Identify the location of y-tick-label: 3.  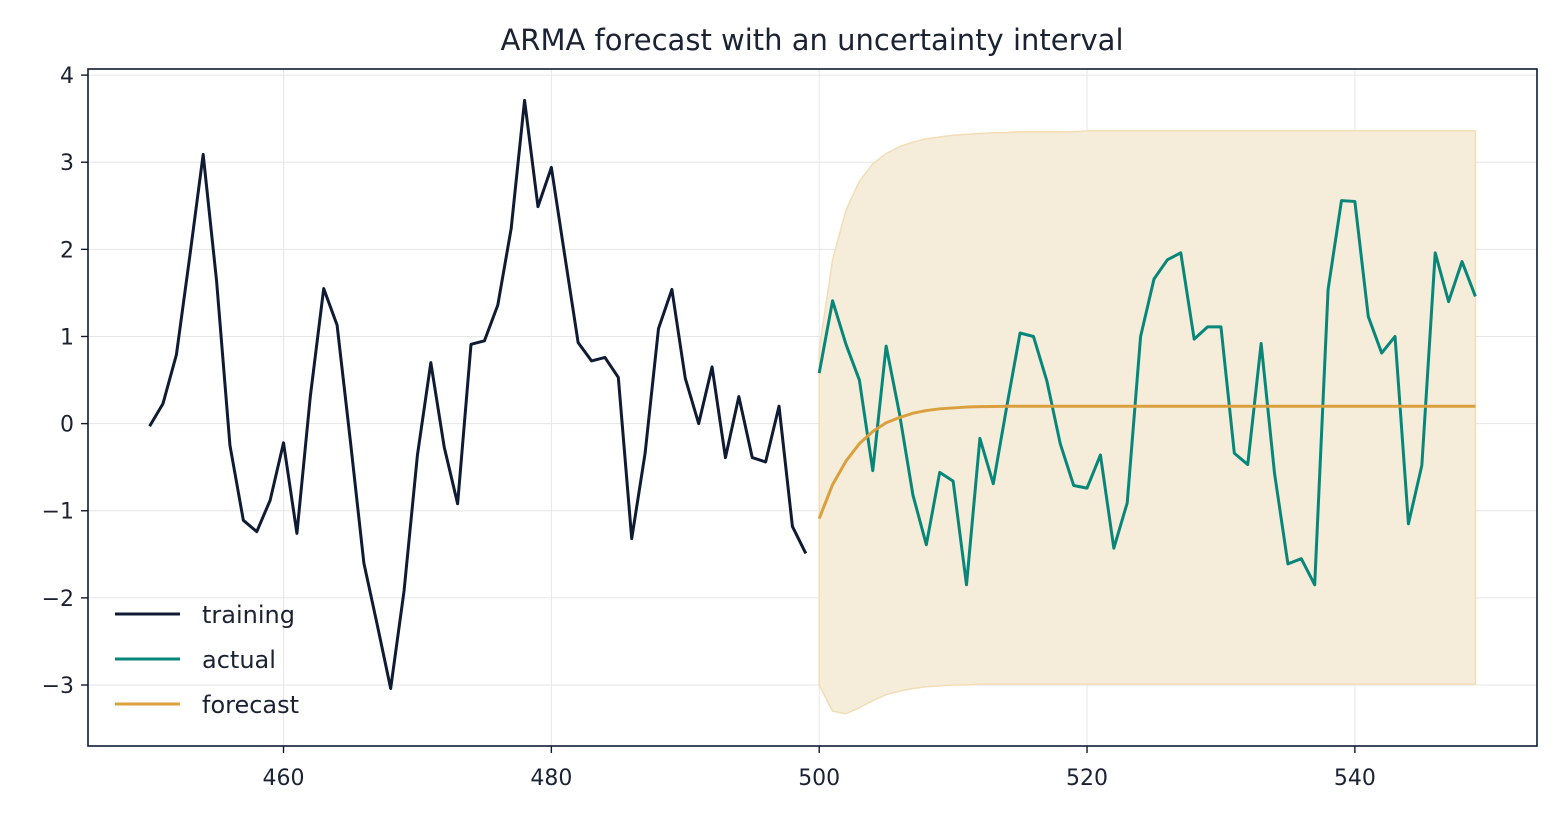
(67, 163).